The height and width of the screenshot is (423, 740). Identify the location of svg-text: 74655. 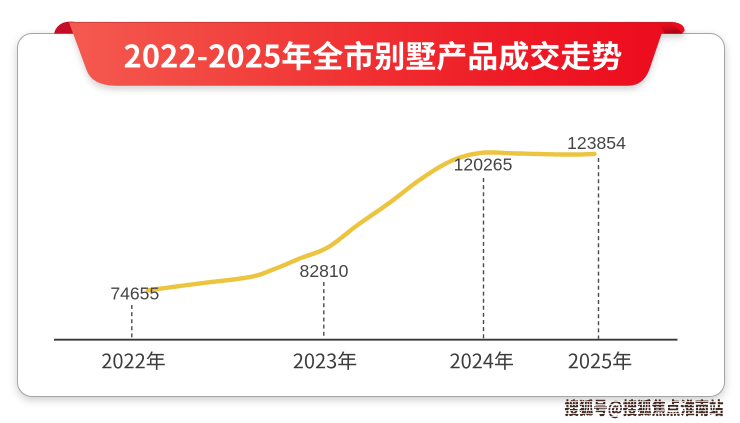
(134, 294).